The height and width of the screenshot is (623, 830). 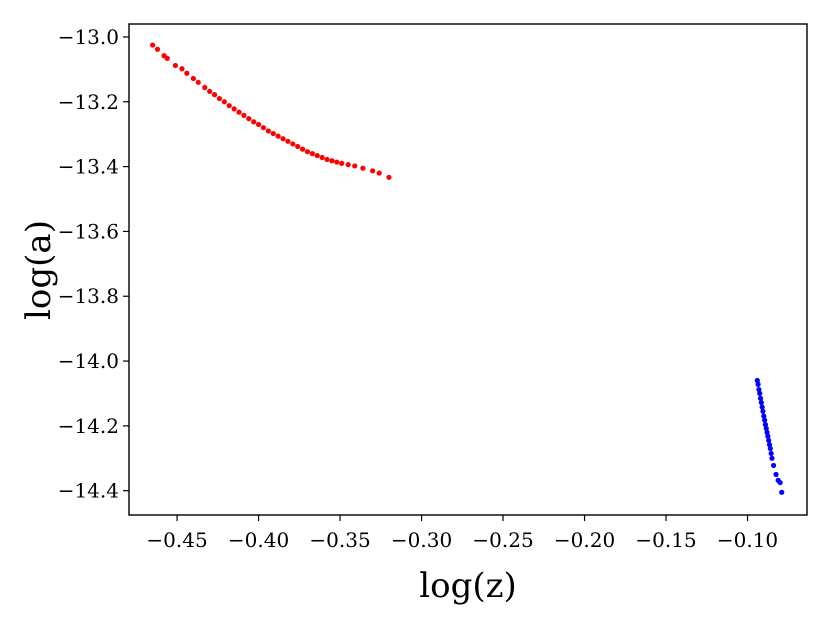 What do you see at coordinates (39, 270) in the screenshot?
I see `y-axis-label: log(a)` at bounding box center [39, 270].